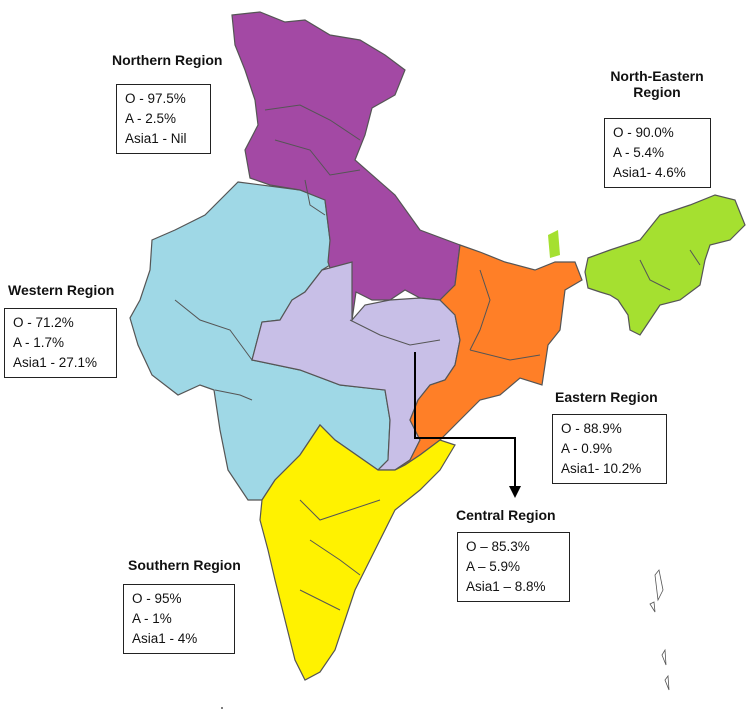 This screenshot has height=719, width=750. Describe the element at coordinates (156, 138) in the screenshot. I see `northern-asia1-value: Asia1 - Nil` at that location.